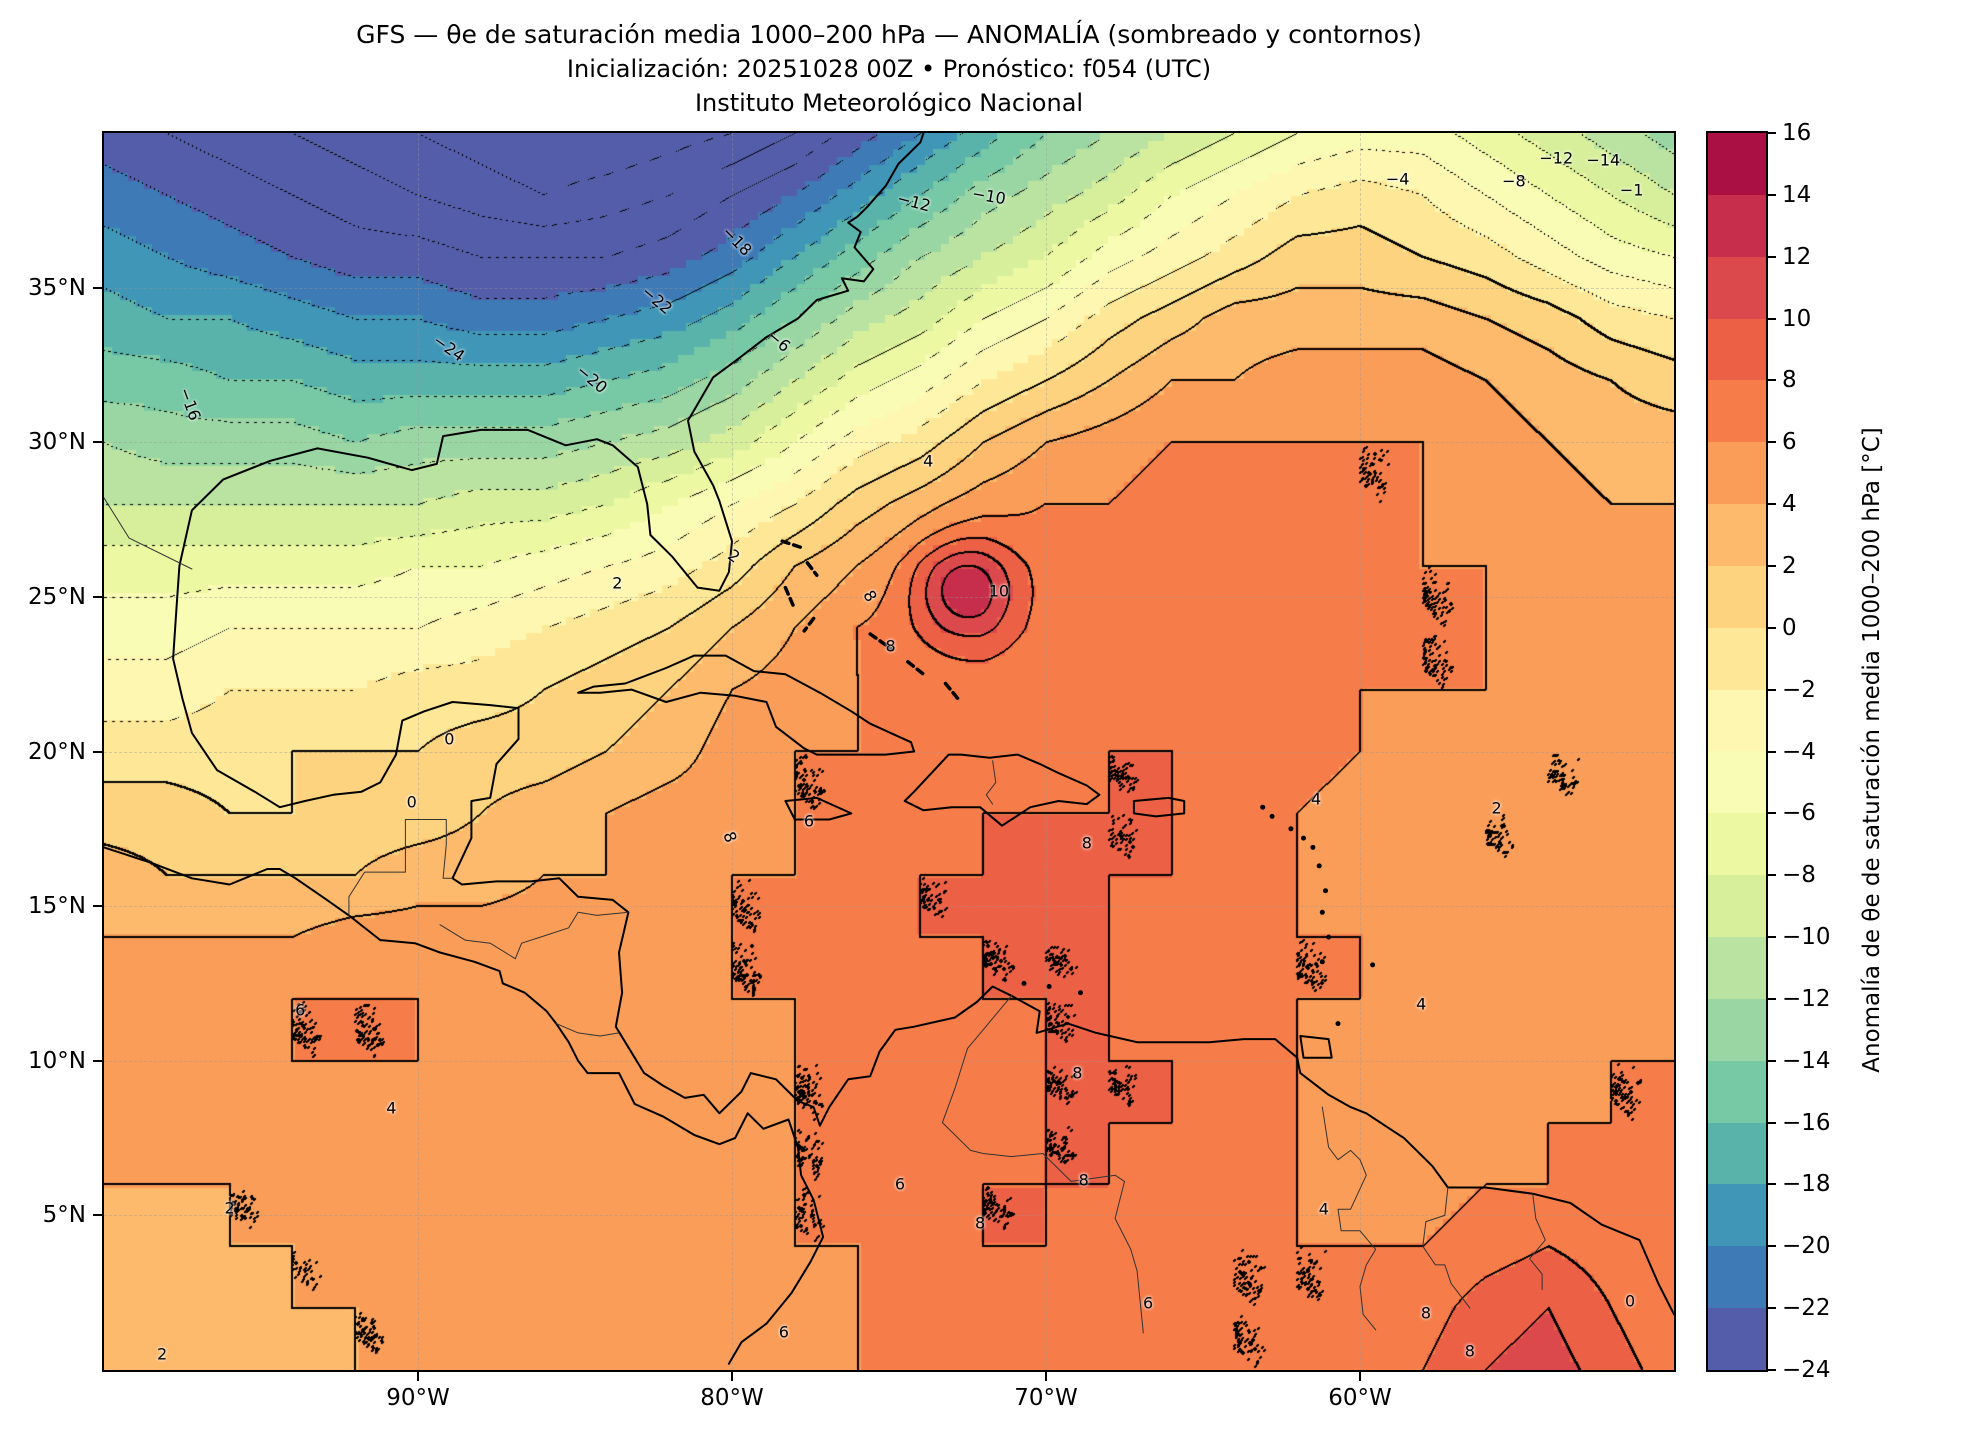 The width and height of the screenshot is (1980, 1440). Describe the element at coordinates (999, 591) in the screenshot. I see `contour-label: 10` at that location.